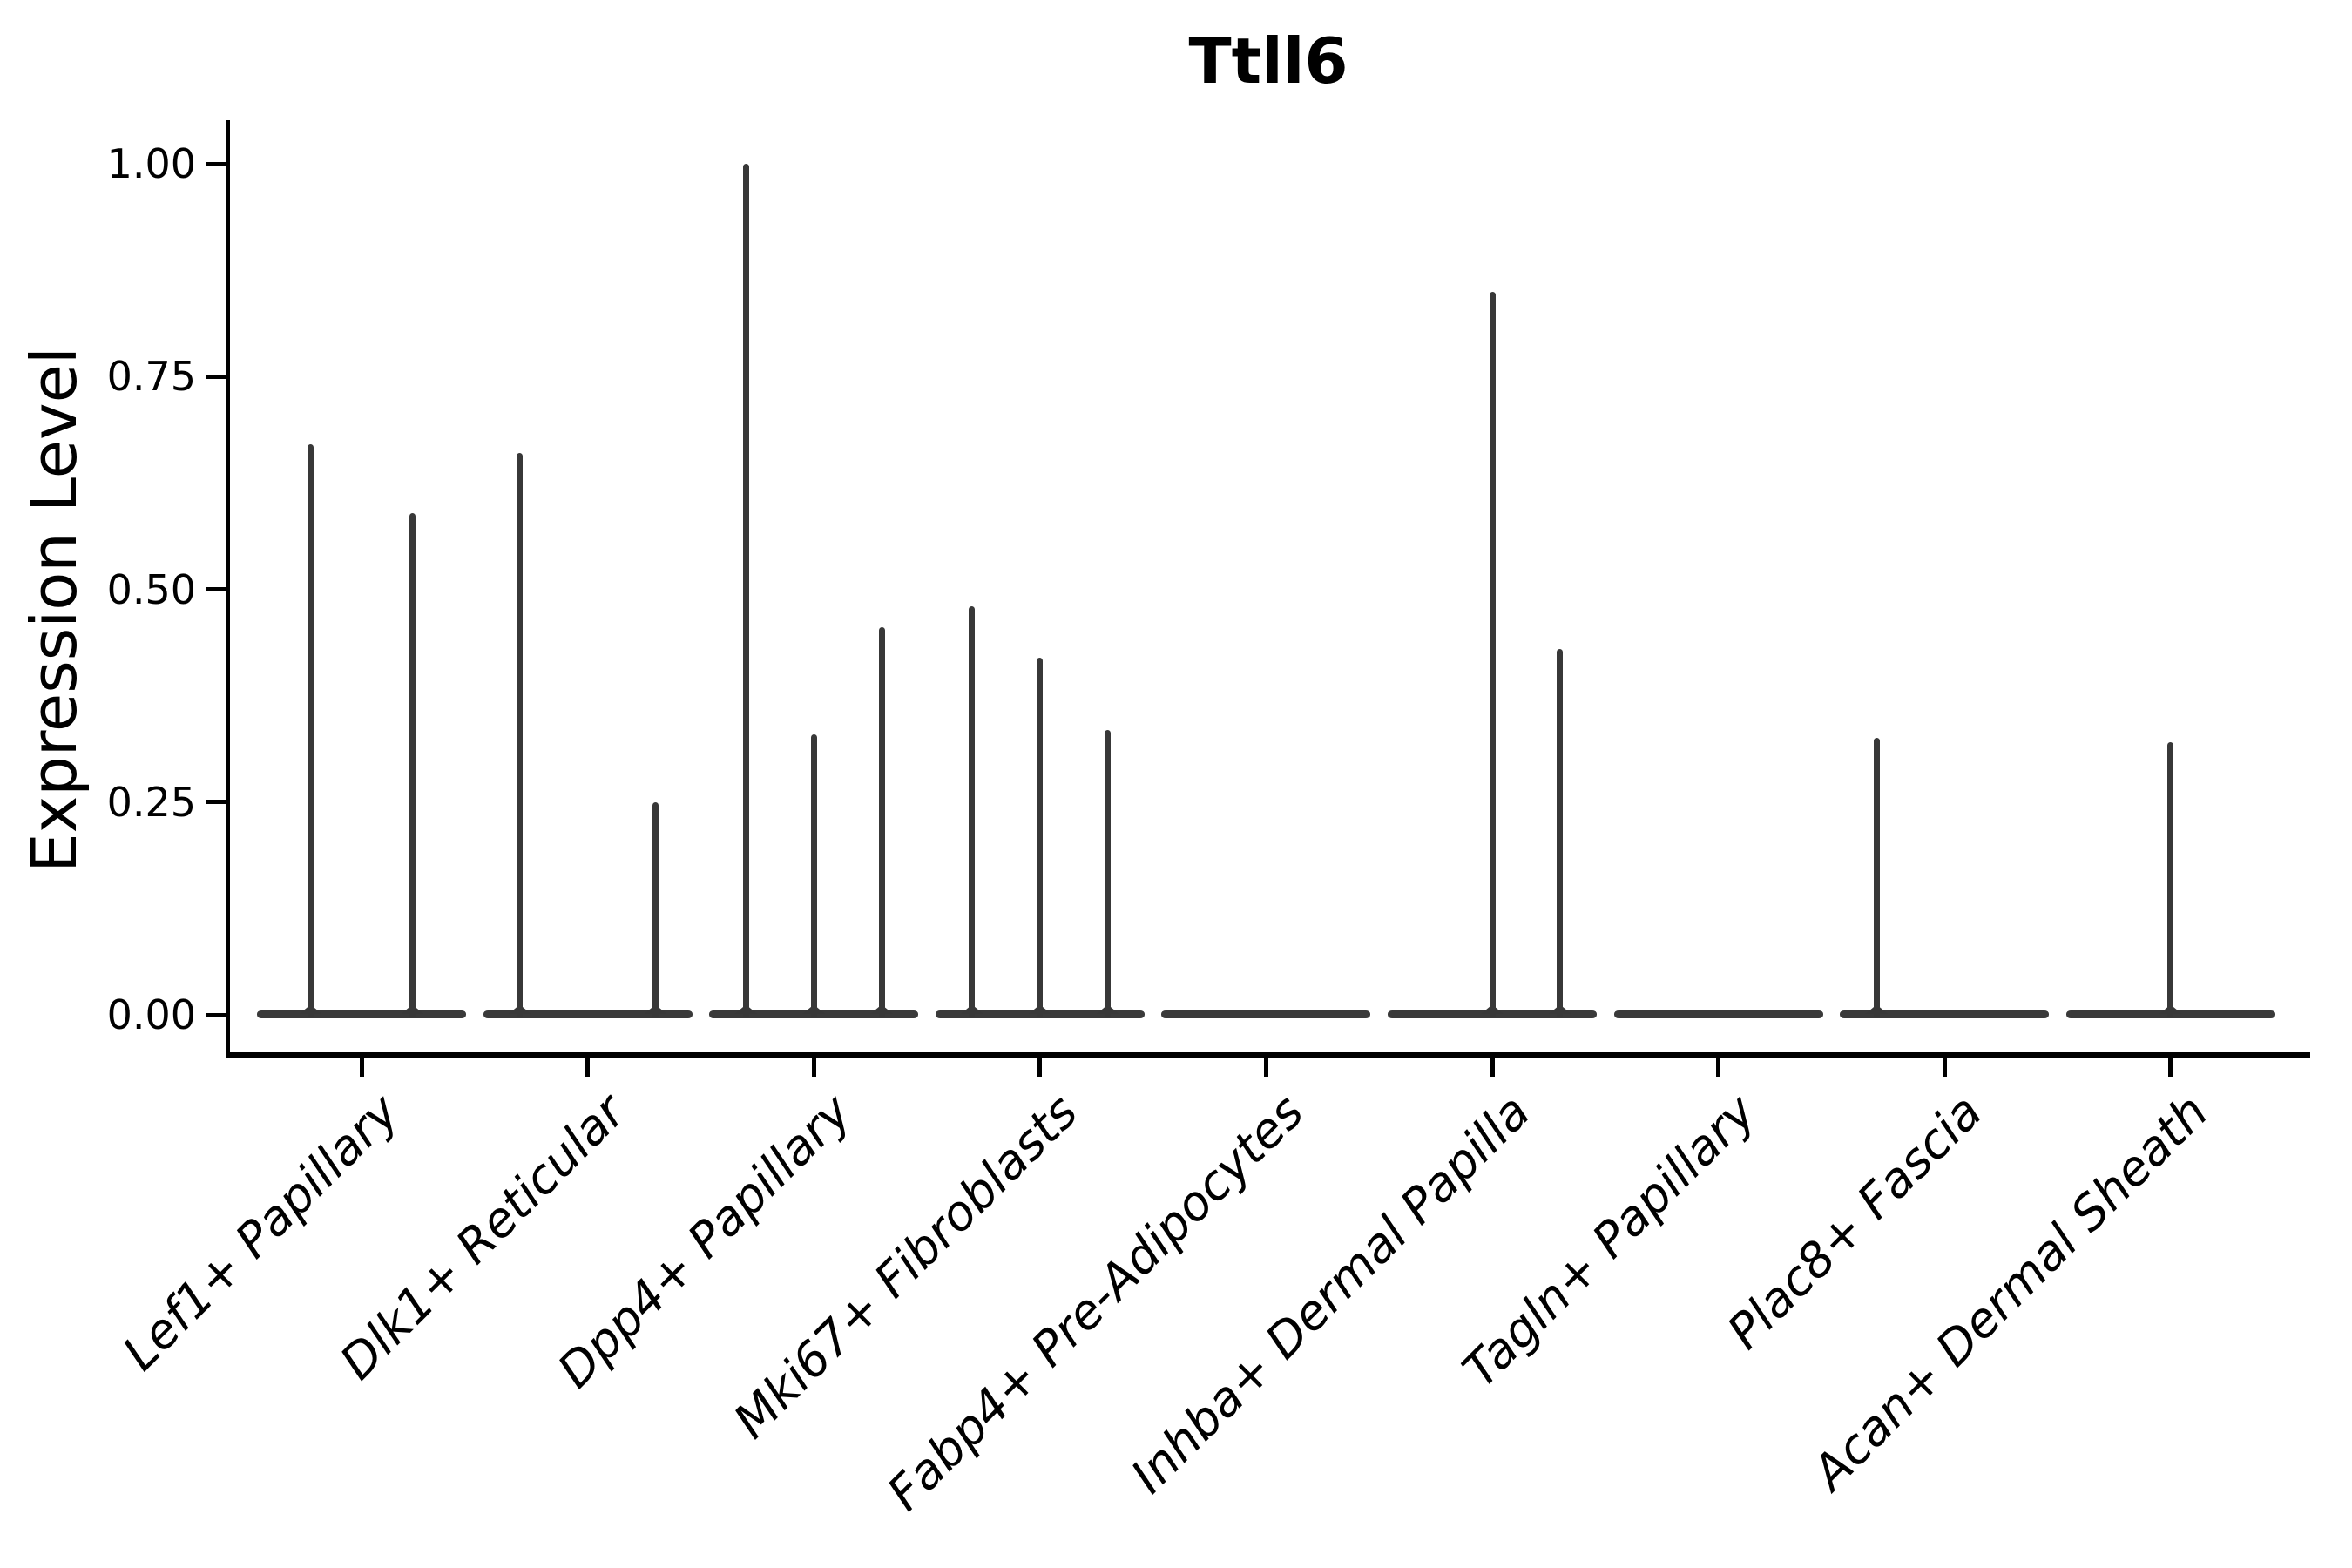 The image size is (2352, 1568). I want to click on x-tick-label: Acan+ Dermal Sheath, so click(2010, 1292).